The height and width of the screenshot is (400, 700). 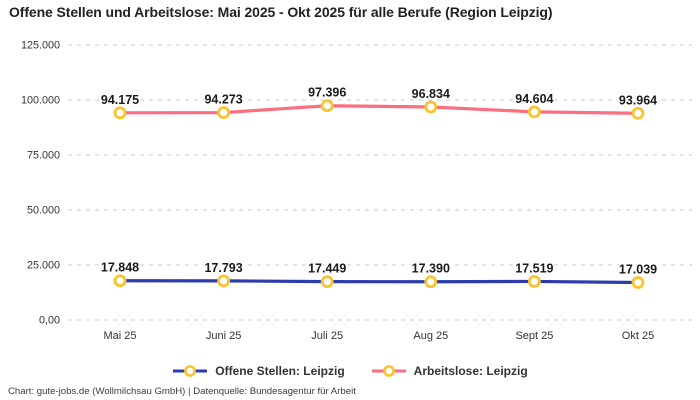 I want to click on y-tick-label: 75.000, so click(x=43, y=156).